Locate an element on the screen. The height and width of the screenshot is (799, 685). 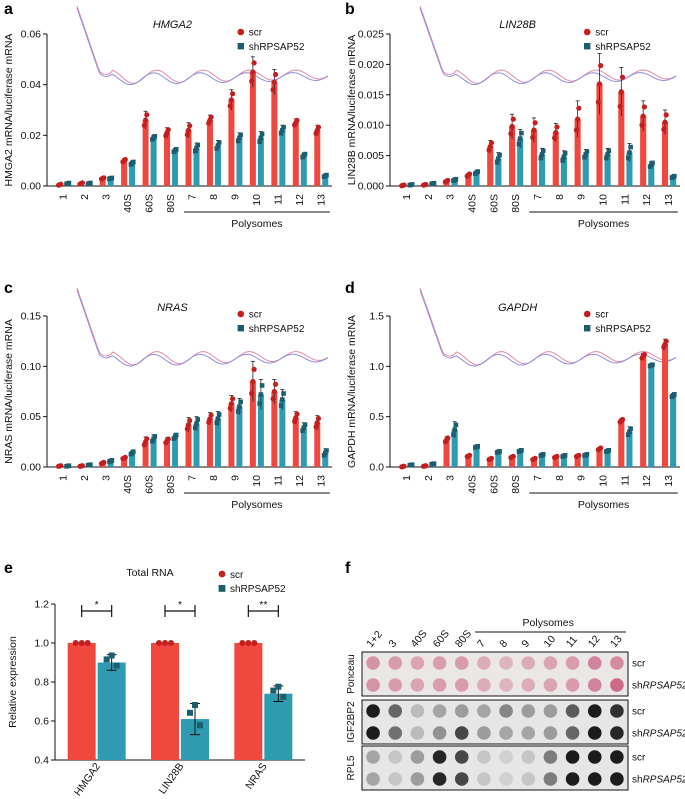
bar-sh-80S is located at coordinates (175, 451).